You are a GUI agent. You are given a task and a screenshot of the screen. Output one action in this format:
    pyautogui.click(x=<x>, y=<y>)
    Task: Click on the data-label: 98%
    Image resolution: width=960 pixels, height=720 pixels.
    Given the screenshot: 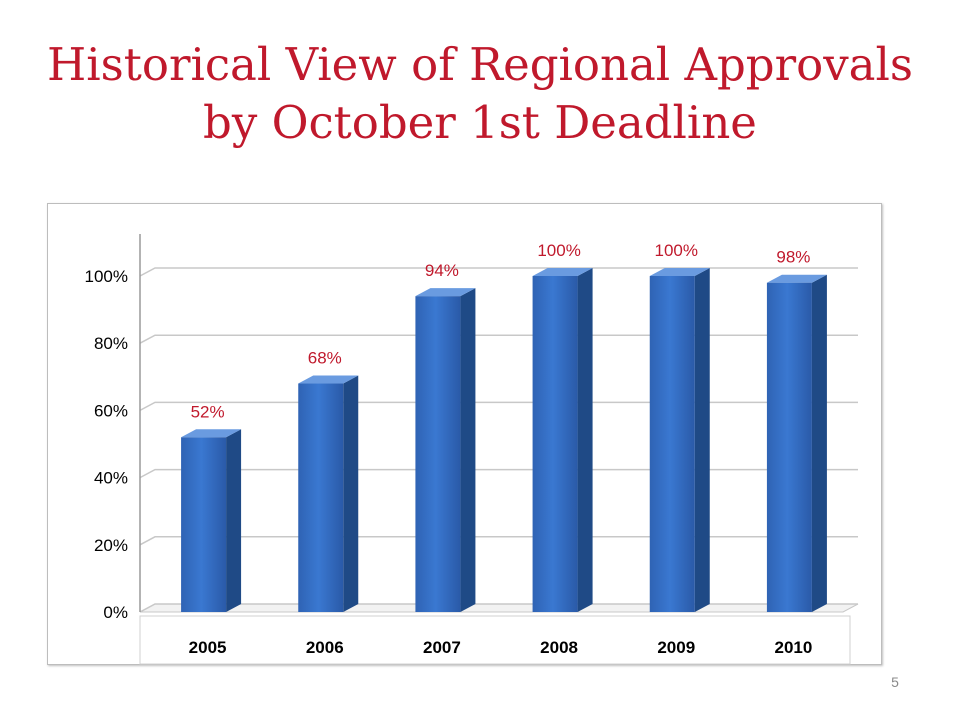 What is the action you would take?
    pyautogui.click(x=793, y=257)
    